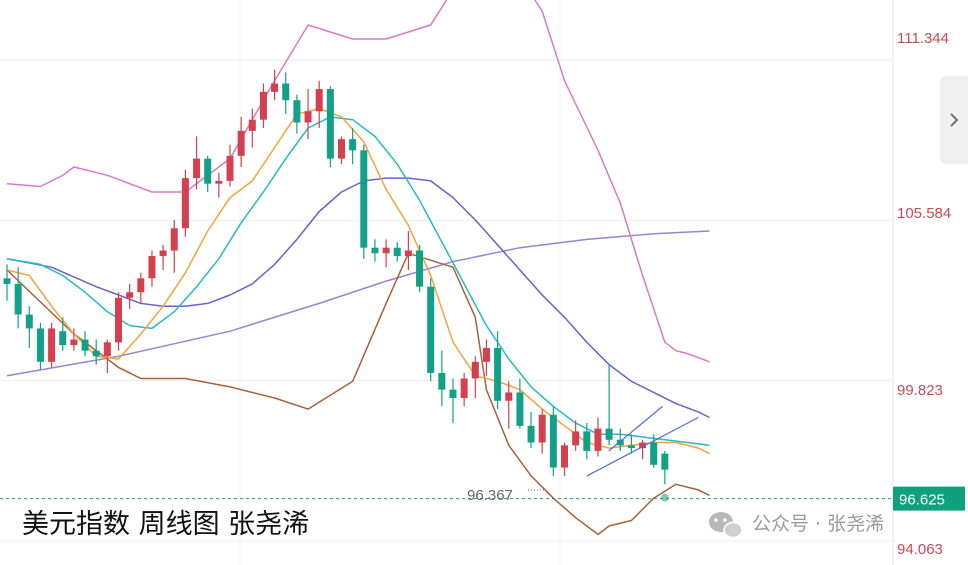  What do you see at coordinates (165, 524) in the screenshot?
I see `chart-caption: 美元指数 周线图 张尧浠` at bounding box center [165, 524].